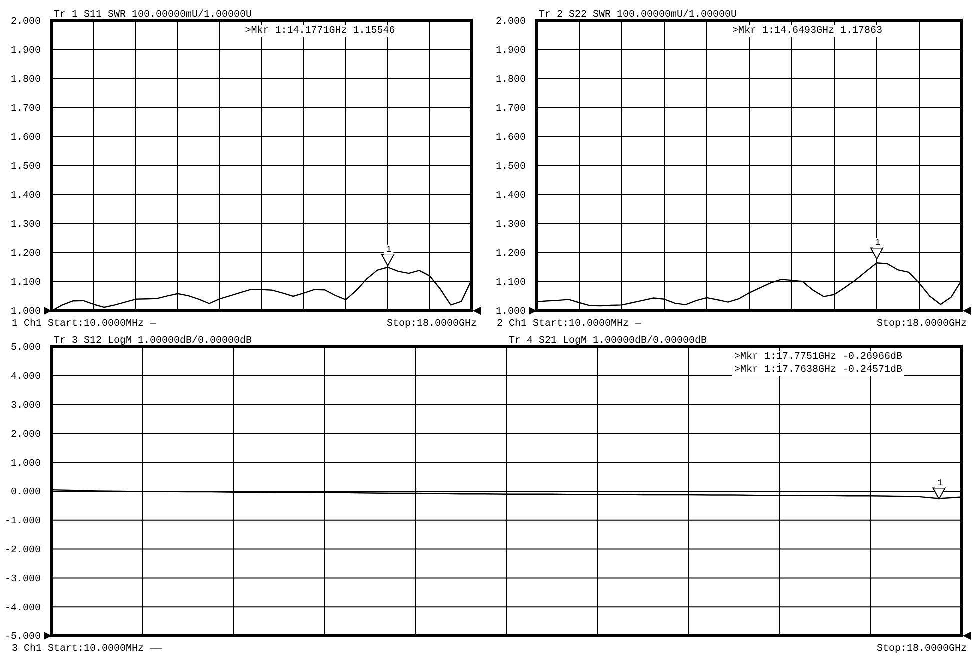  I want to click on y-tick-label: -4.000, so click(22, 608).